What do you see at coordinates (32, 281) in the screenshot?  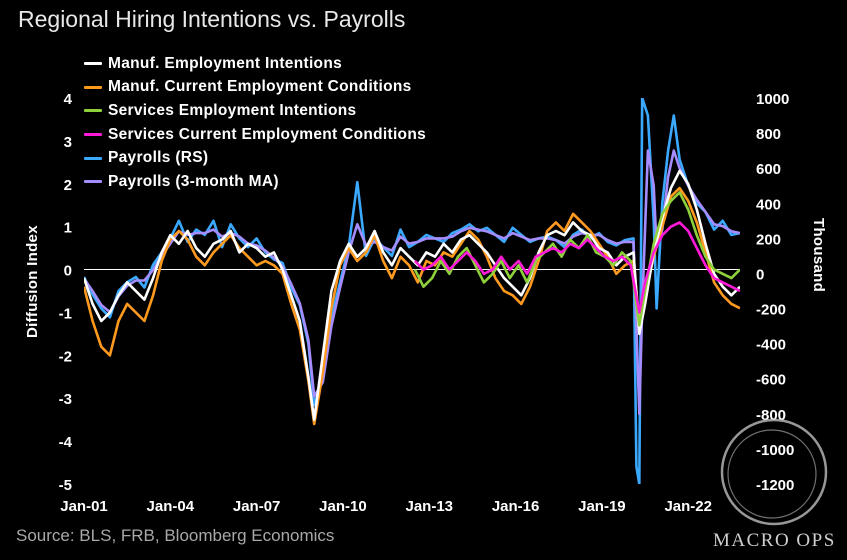 I see `y-axis-label-left: Diffusion Index` at bounding box center [32, 281].